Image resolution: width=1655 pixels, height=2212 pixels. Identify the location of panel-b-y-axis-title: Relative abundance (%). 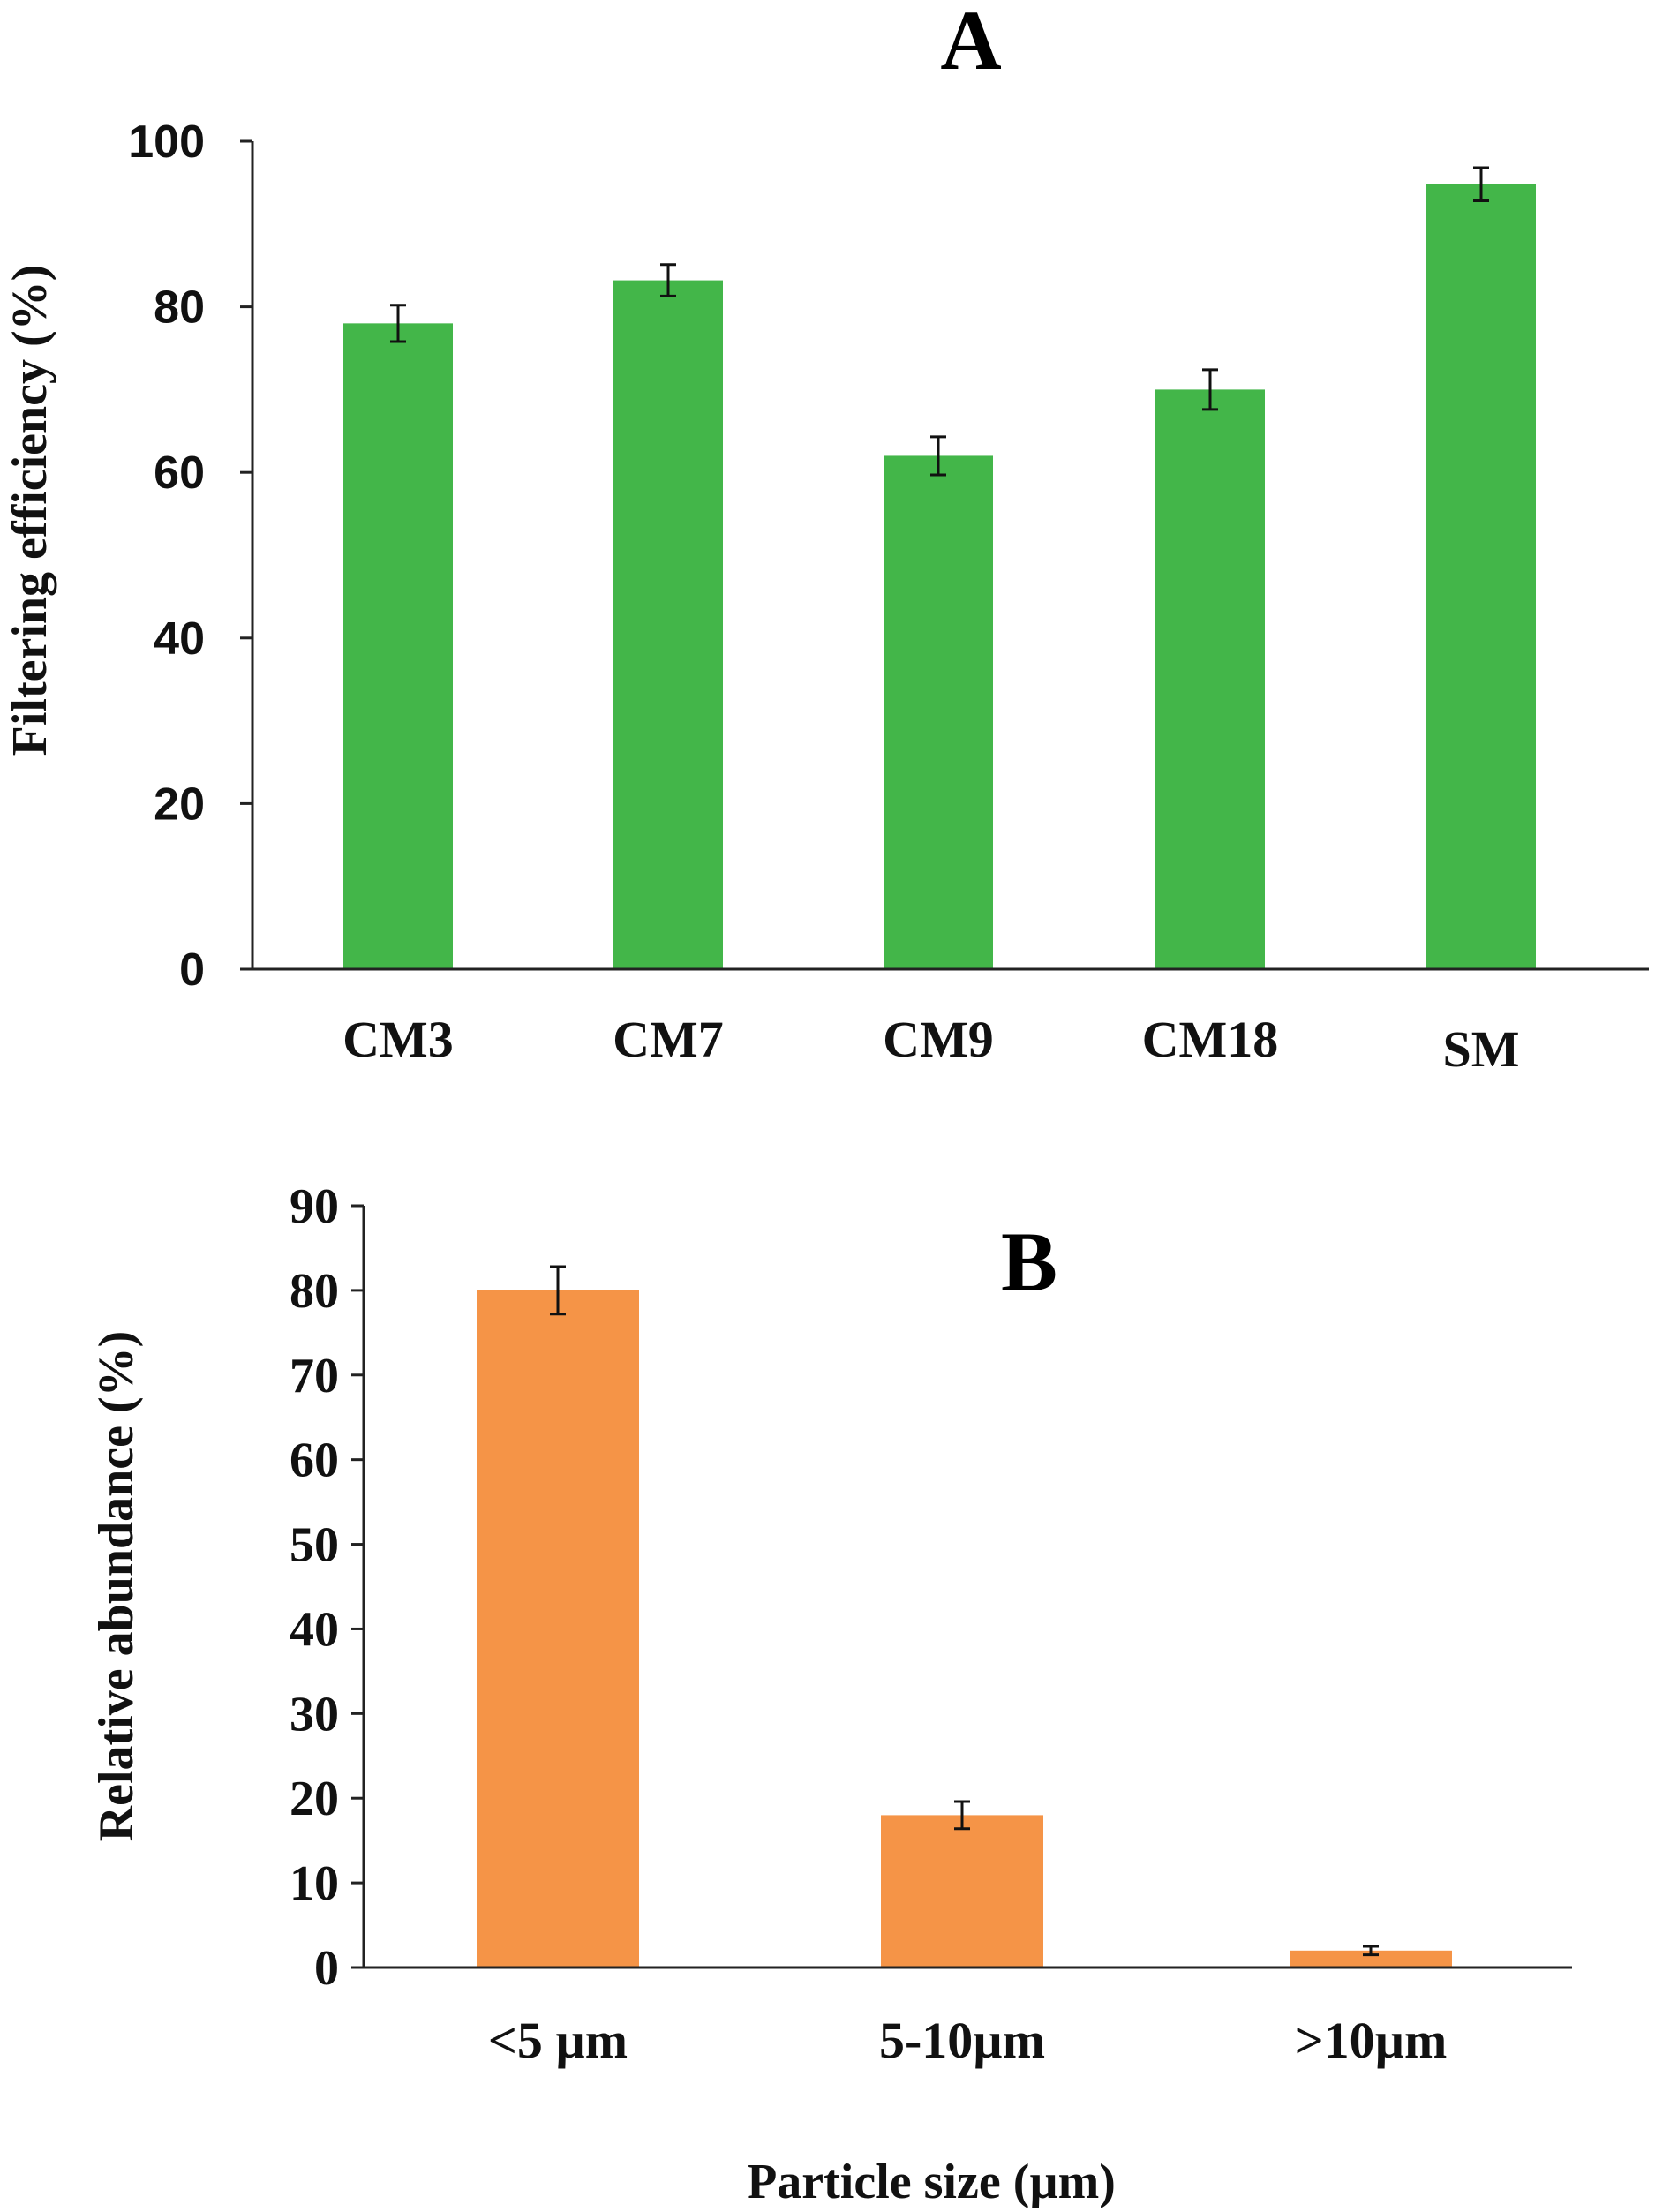
(117, 1586).